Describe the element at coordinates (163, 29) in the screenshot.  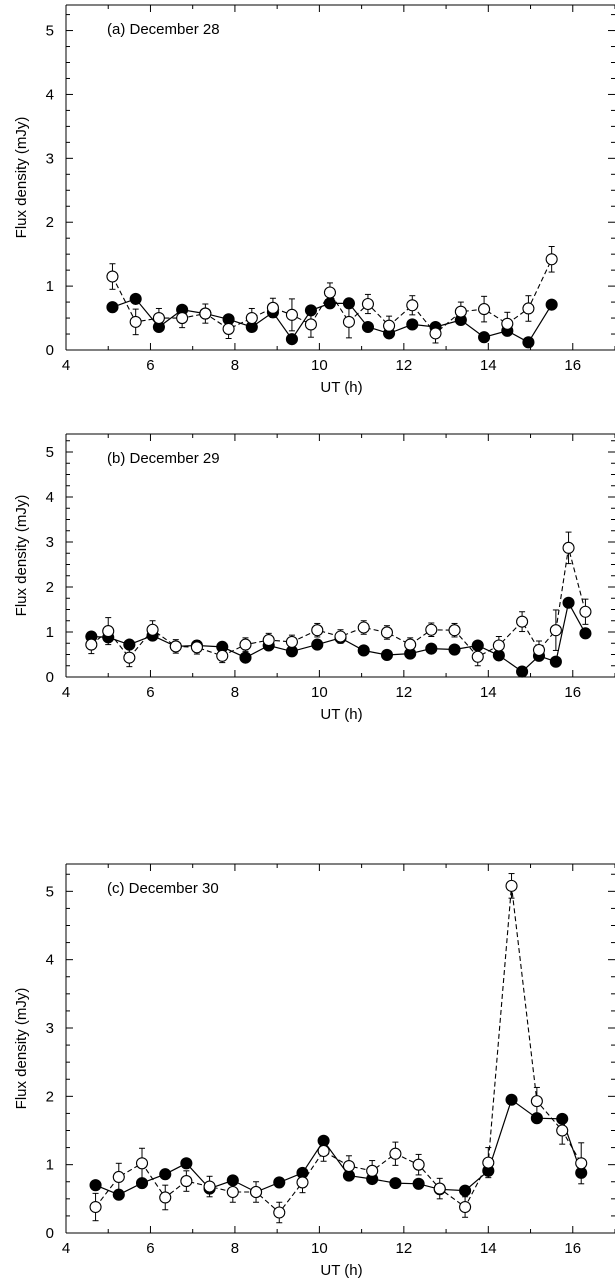
I see `panel-title: (a) December 28` at that location.